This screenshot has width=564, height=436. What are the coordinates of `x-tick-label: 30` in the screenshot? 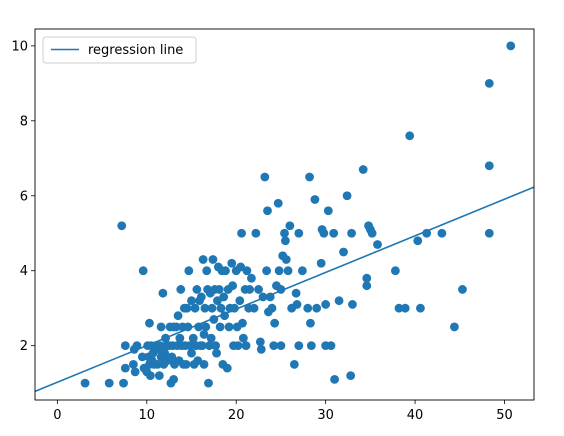 It's located at (325, 415).